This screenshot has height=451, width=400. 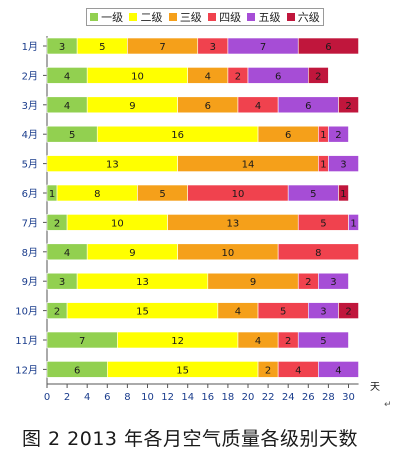 What do you see at coordinates (190, 17) in the screenshot?
I see `legend-label: 三级` at bounding box center [190, 17].